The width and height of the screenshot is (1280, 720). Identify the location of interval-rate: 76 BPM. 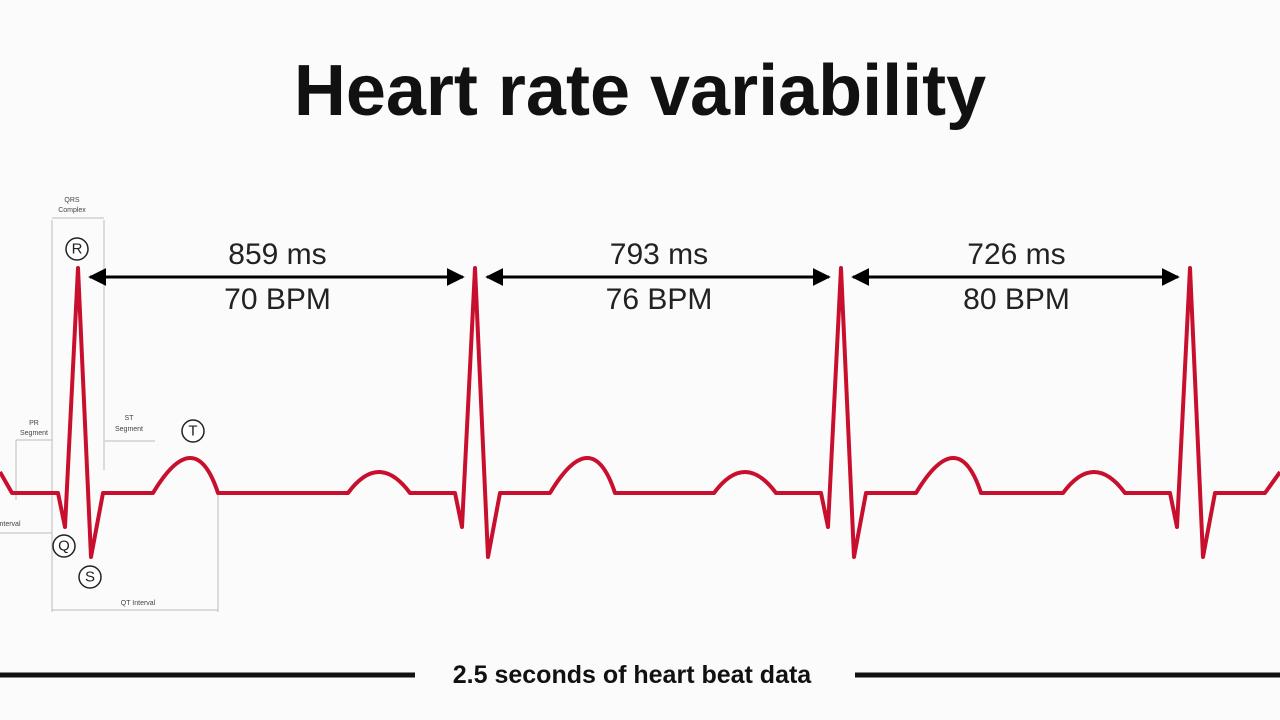
(659, 299).